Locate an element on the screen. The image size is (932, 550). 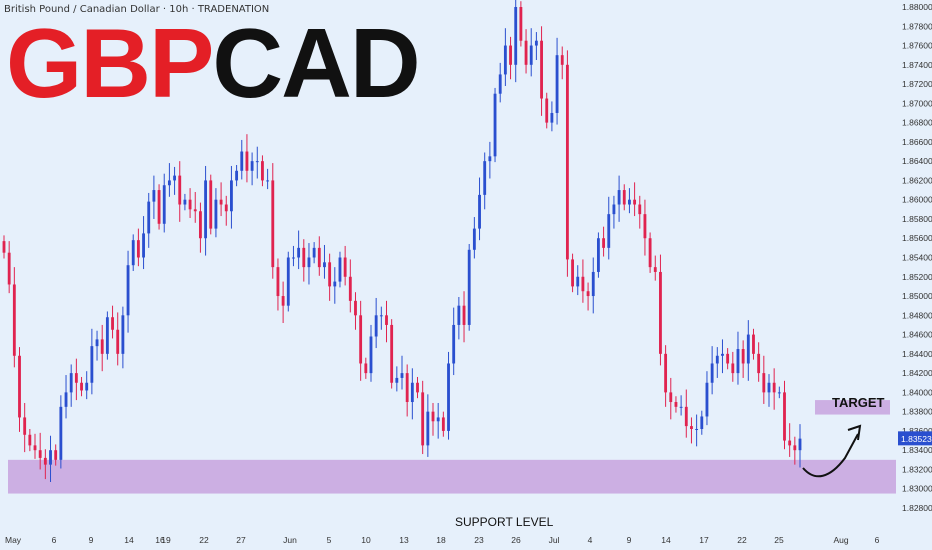
y-tick-label: 1.88000 is located at coordinates (917, 7).